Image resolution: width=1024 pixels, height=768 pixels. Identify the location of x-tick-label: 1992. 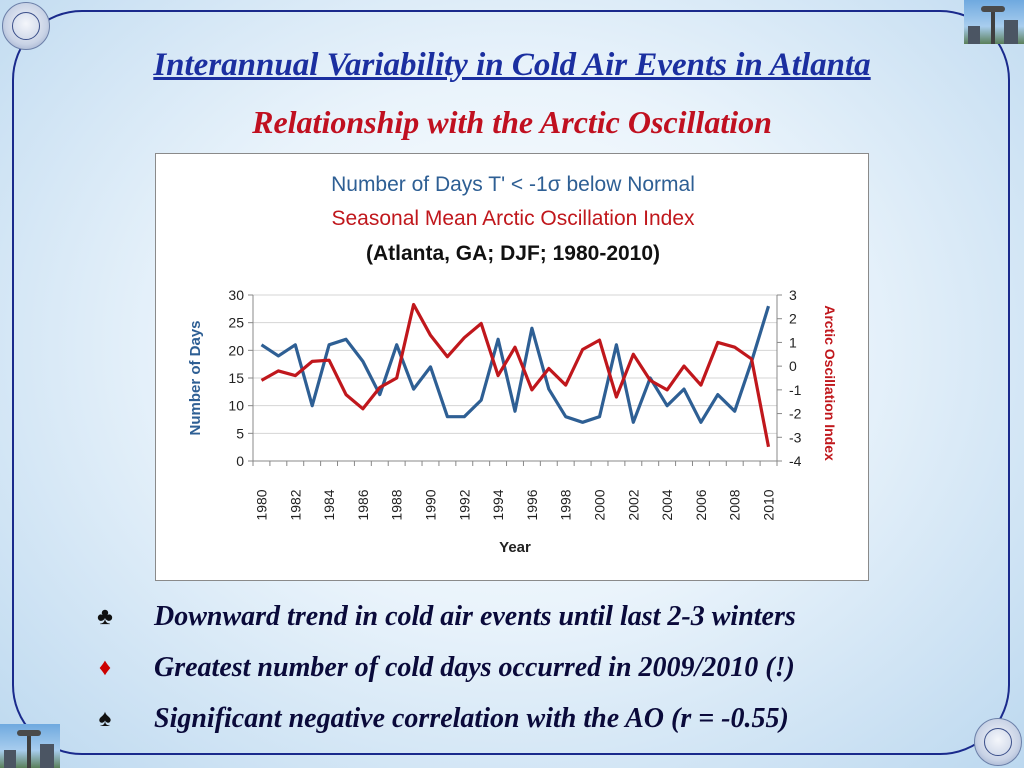
(464, 504).